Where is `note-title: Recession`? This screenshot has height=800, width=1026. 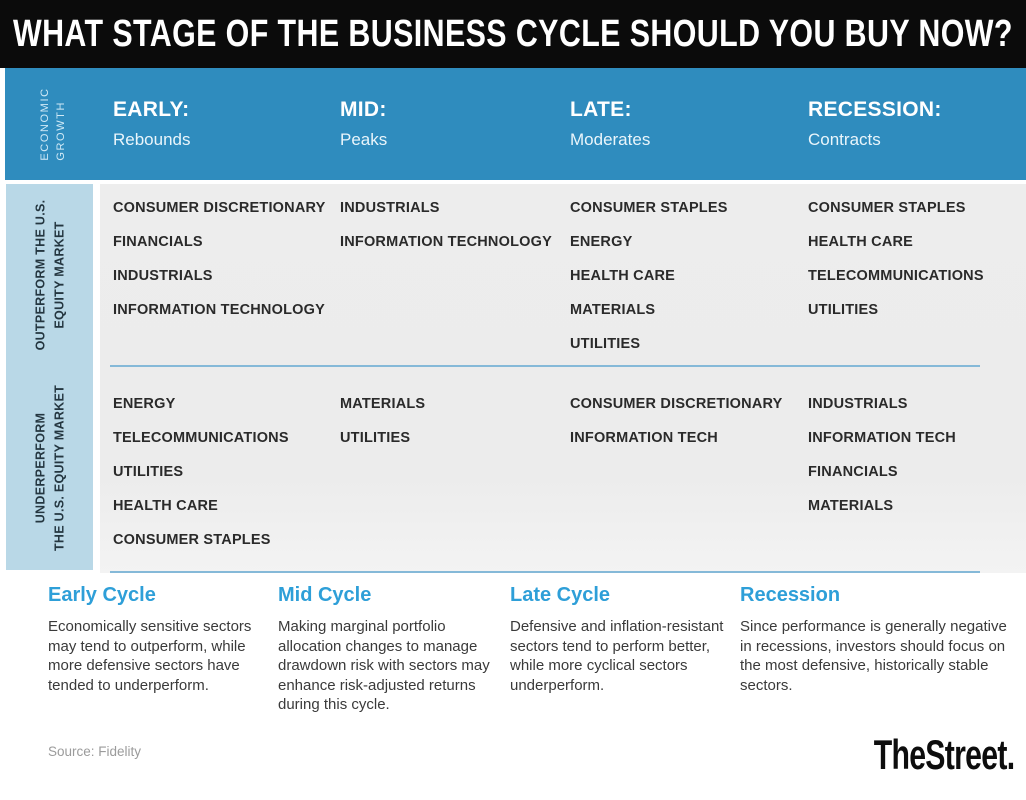
note-title: Recession is located at coordinates (790, 595).